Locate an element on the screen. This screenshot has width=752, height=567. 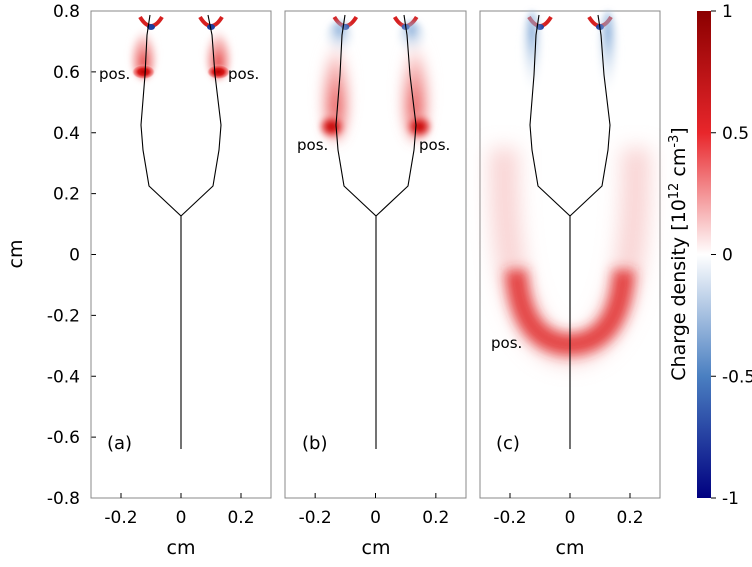
colorbar-tick-label: 1 is located at coordinates (727, 12).